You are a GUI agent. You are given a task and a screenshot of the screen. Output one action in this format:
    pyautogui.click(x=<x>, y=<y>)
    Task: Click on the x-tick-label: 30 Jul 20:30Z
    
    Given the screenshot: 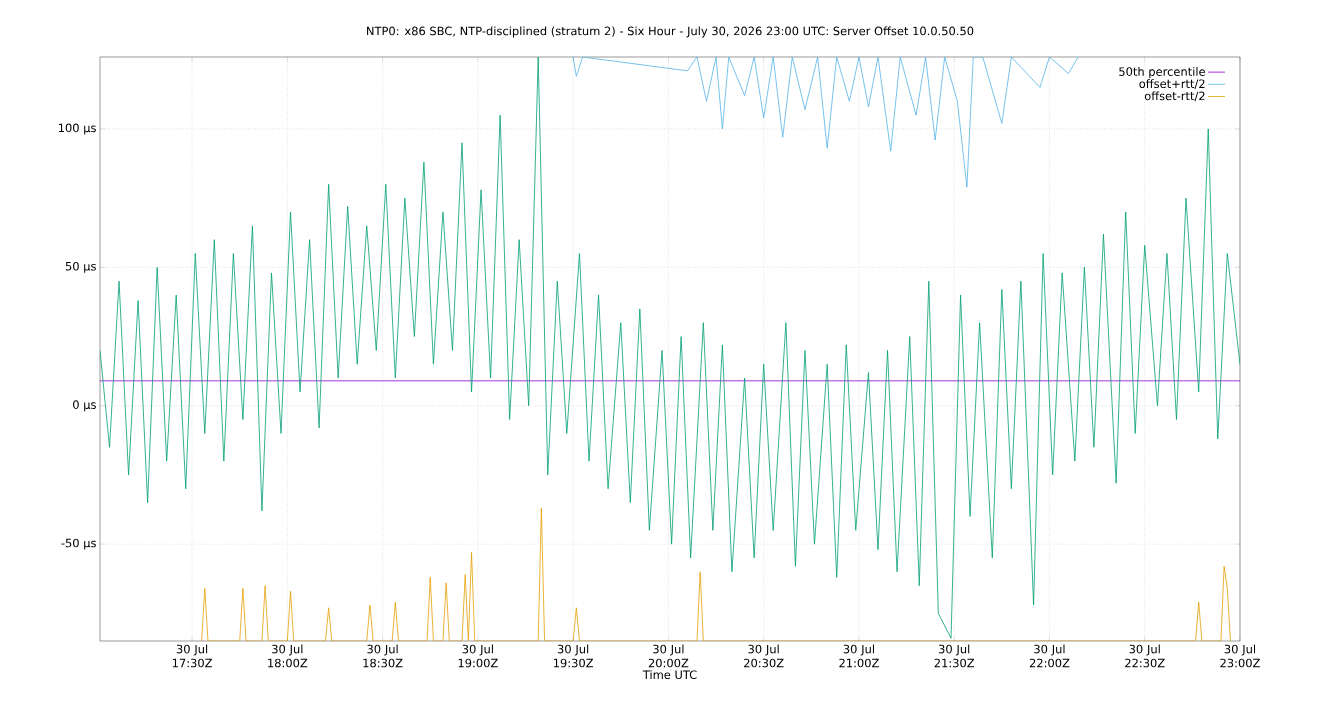 What is the action you would take?
    pyautogui.click(x=764, y=656)
    